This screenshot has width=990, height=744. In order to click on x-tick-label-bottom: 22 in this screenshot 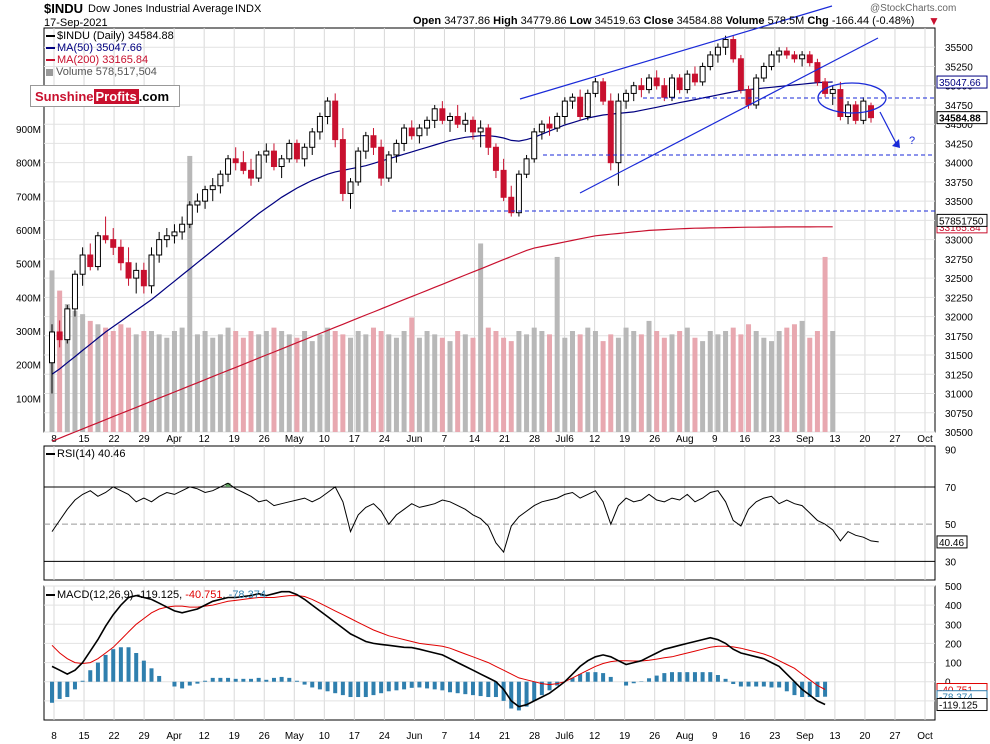, I will do `click(115, 736)`.